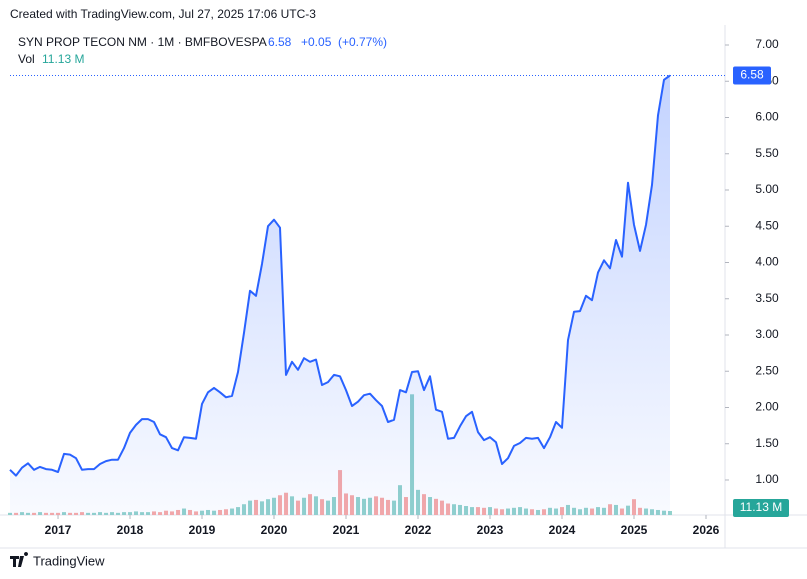  Describe the element at coordinates (767, 407) in the screenshot. I see `y-tick-label: 2.00` at that location.